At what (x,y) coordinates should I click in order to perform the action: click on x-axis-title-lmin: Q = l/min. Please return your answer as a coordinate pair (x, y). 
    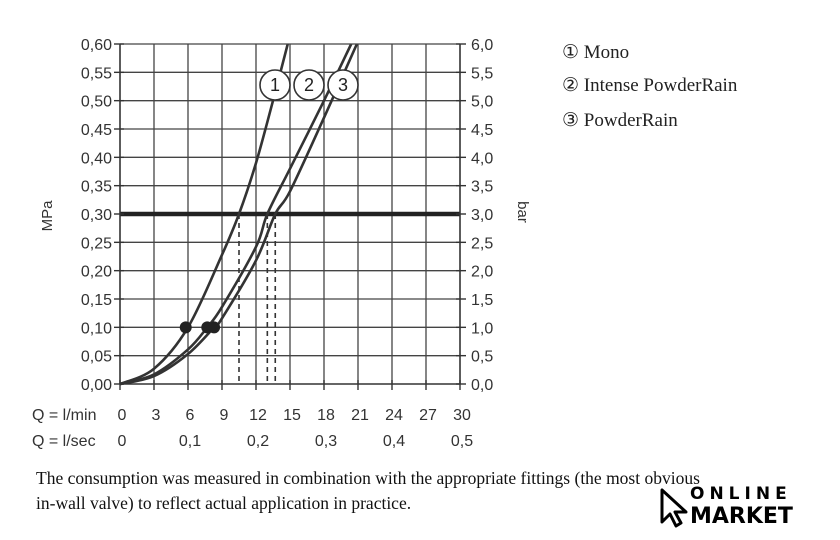
    Looking at the image, I should click on (64, 415).